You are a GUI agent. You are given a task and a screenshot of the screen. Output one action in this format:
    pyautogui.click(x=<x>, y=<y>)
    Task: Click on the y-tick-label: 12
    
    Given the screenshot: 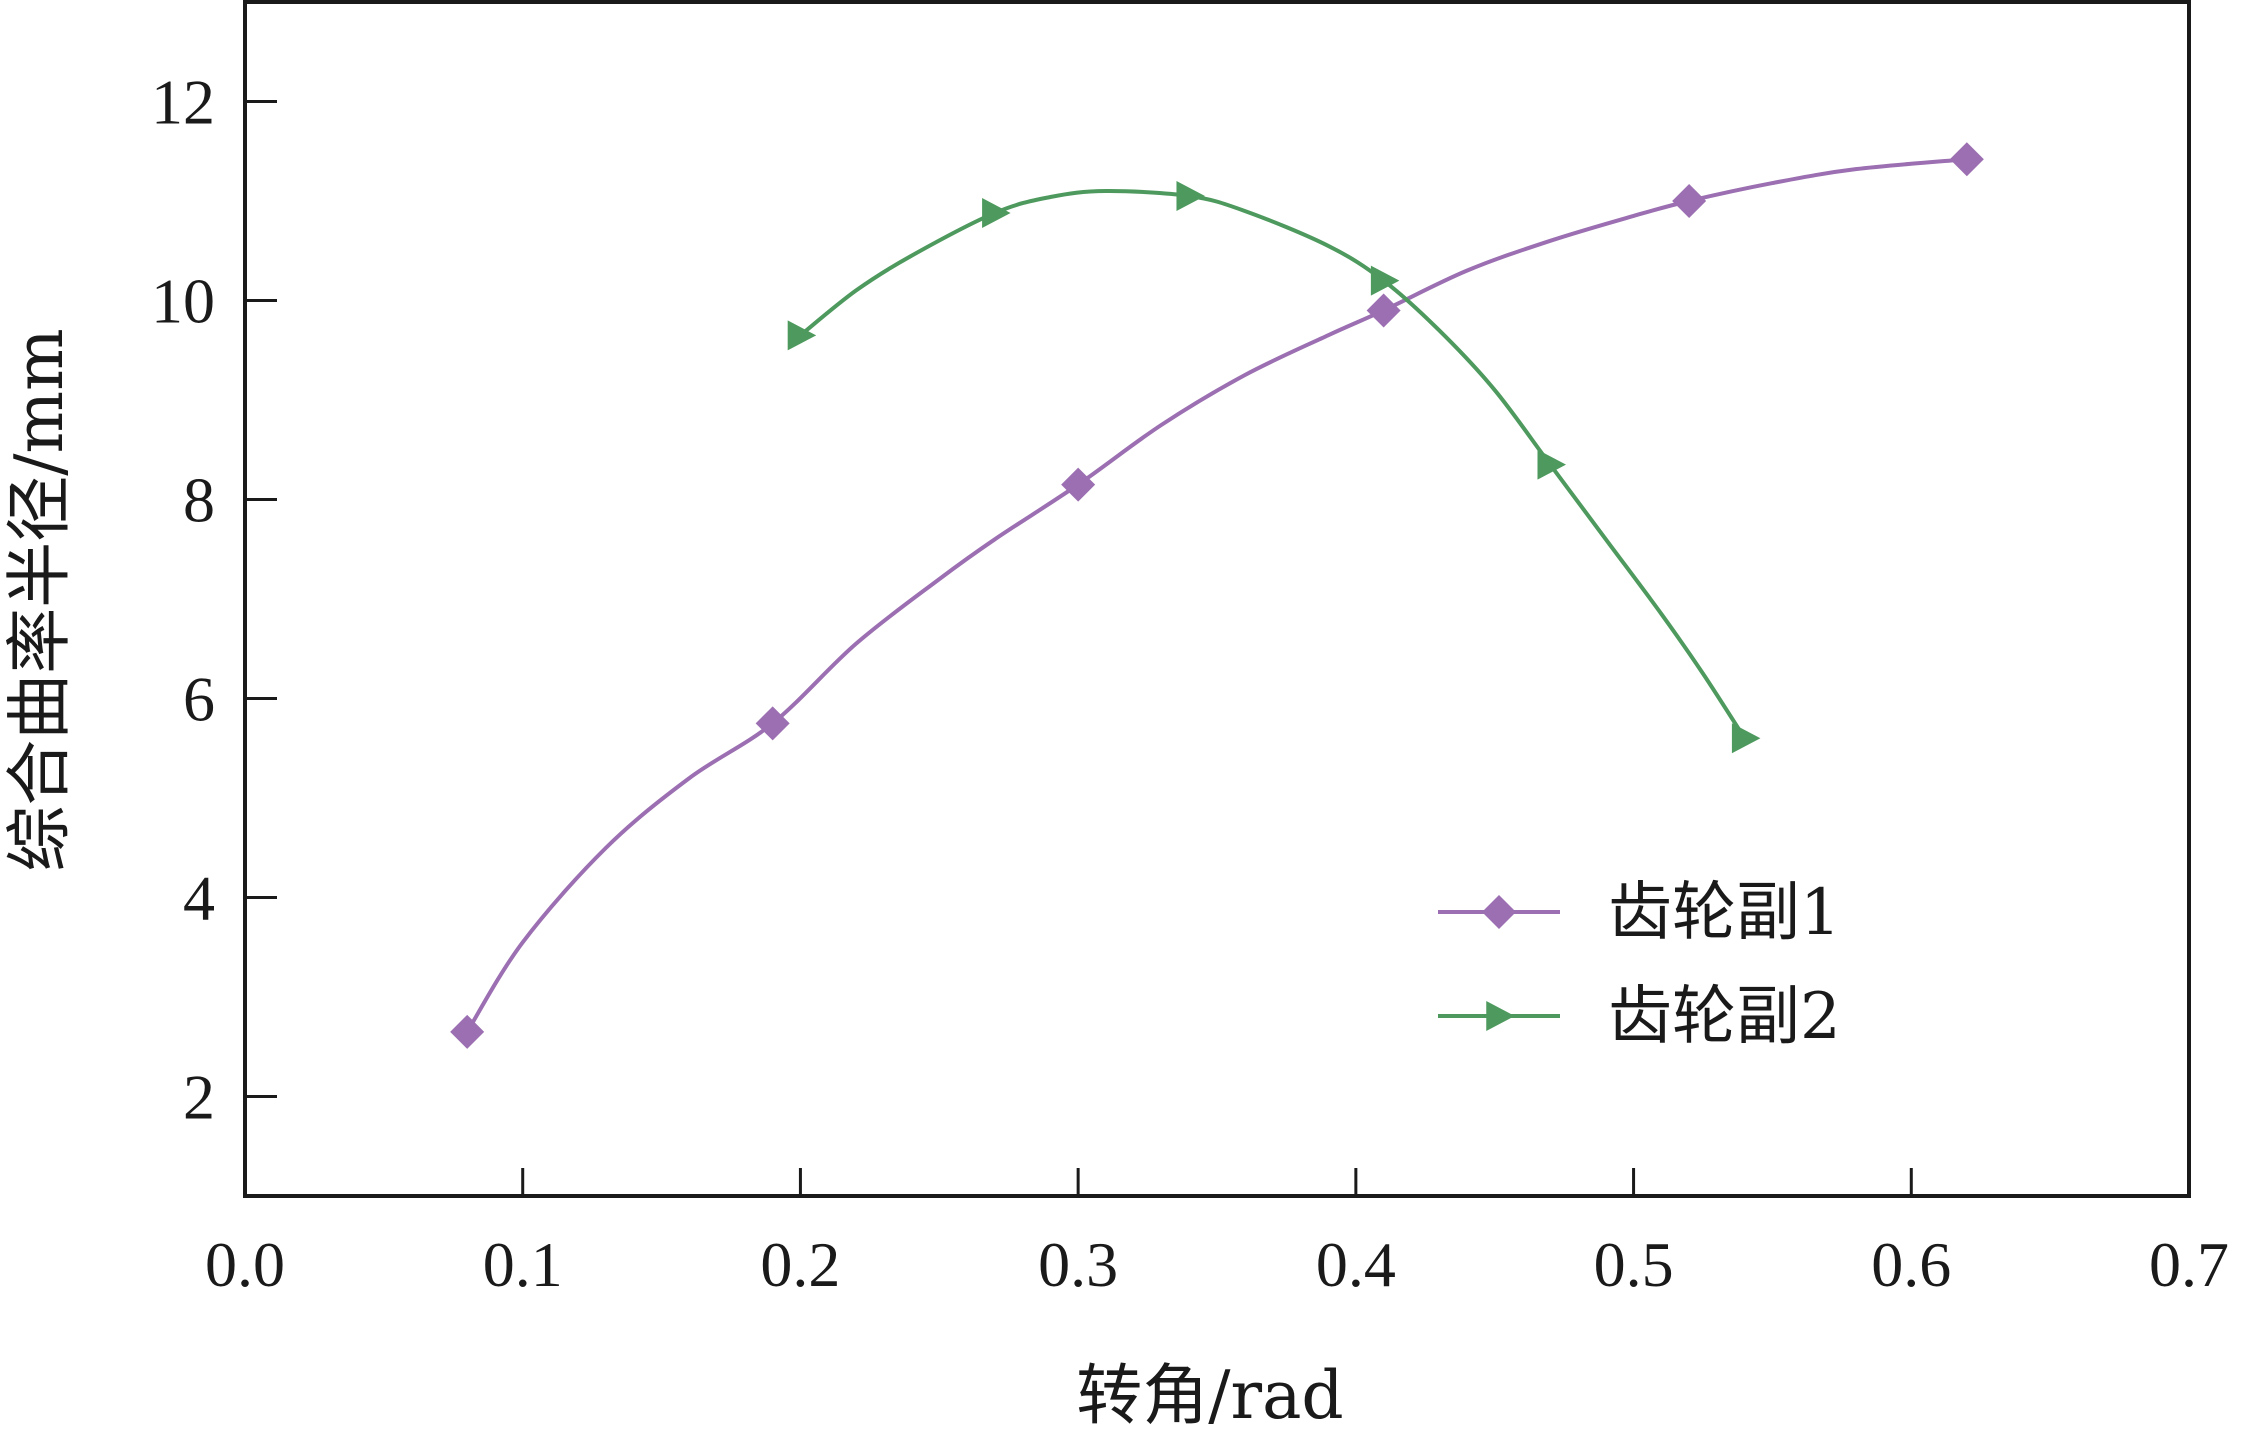 What is the action you would take?
    pyautogui.click(x=183, y=102)
    